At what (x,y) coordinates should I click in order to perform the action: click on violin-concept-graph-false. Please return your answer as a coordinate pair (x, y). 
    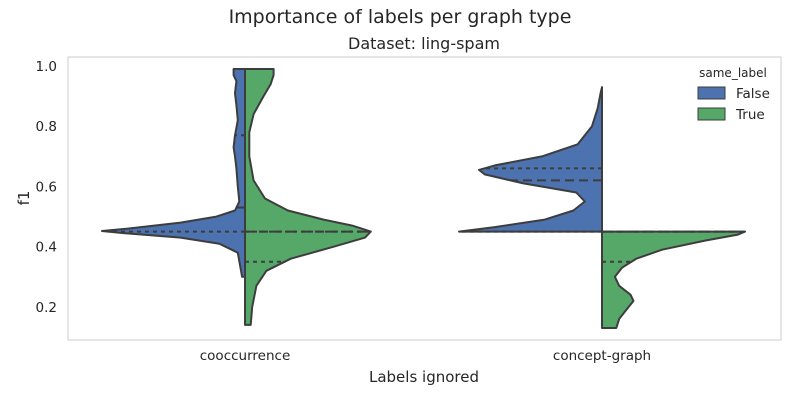
    Looking at the image, I should click on (530, 159).